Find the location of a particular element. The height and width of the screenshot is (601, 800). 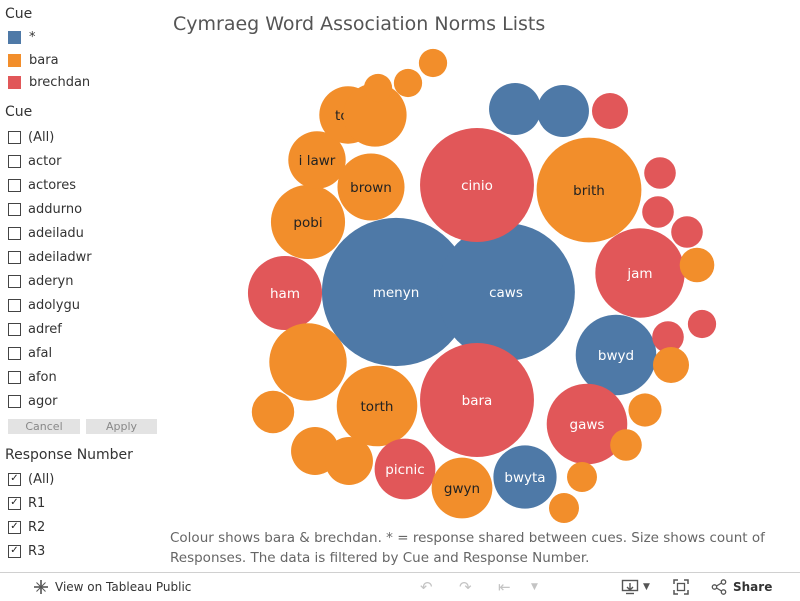

cue-option-2: actores is located at coordinates (42, 185).